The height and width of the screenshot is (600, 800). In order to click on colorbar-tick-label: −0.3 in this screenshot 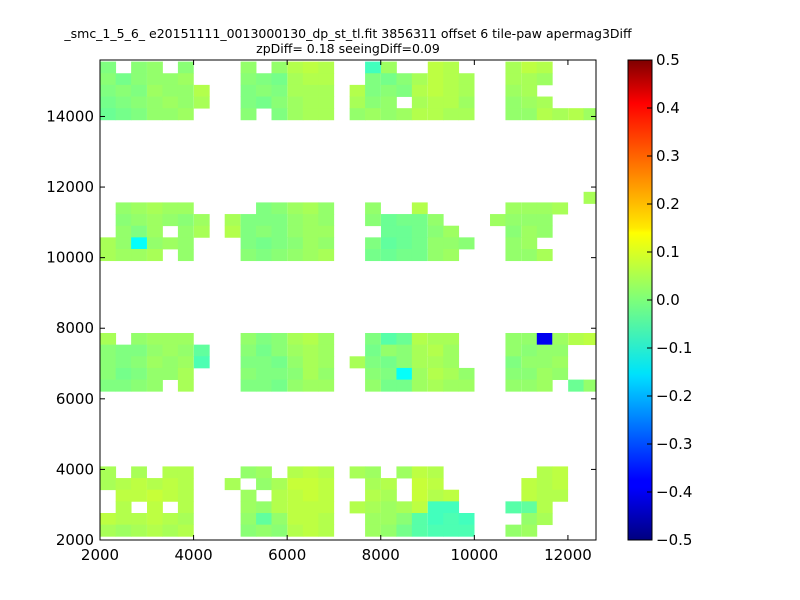, I will do `click(674, 444)`.